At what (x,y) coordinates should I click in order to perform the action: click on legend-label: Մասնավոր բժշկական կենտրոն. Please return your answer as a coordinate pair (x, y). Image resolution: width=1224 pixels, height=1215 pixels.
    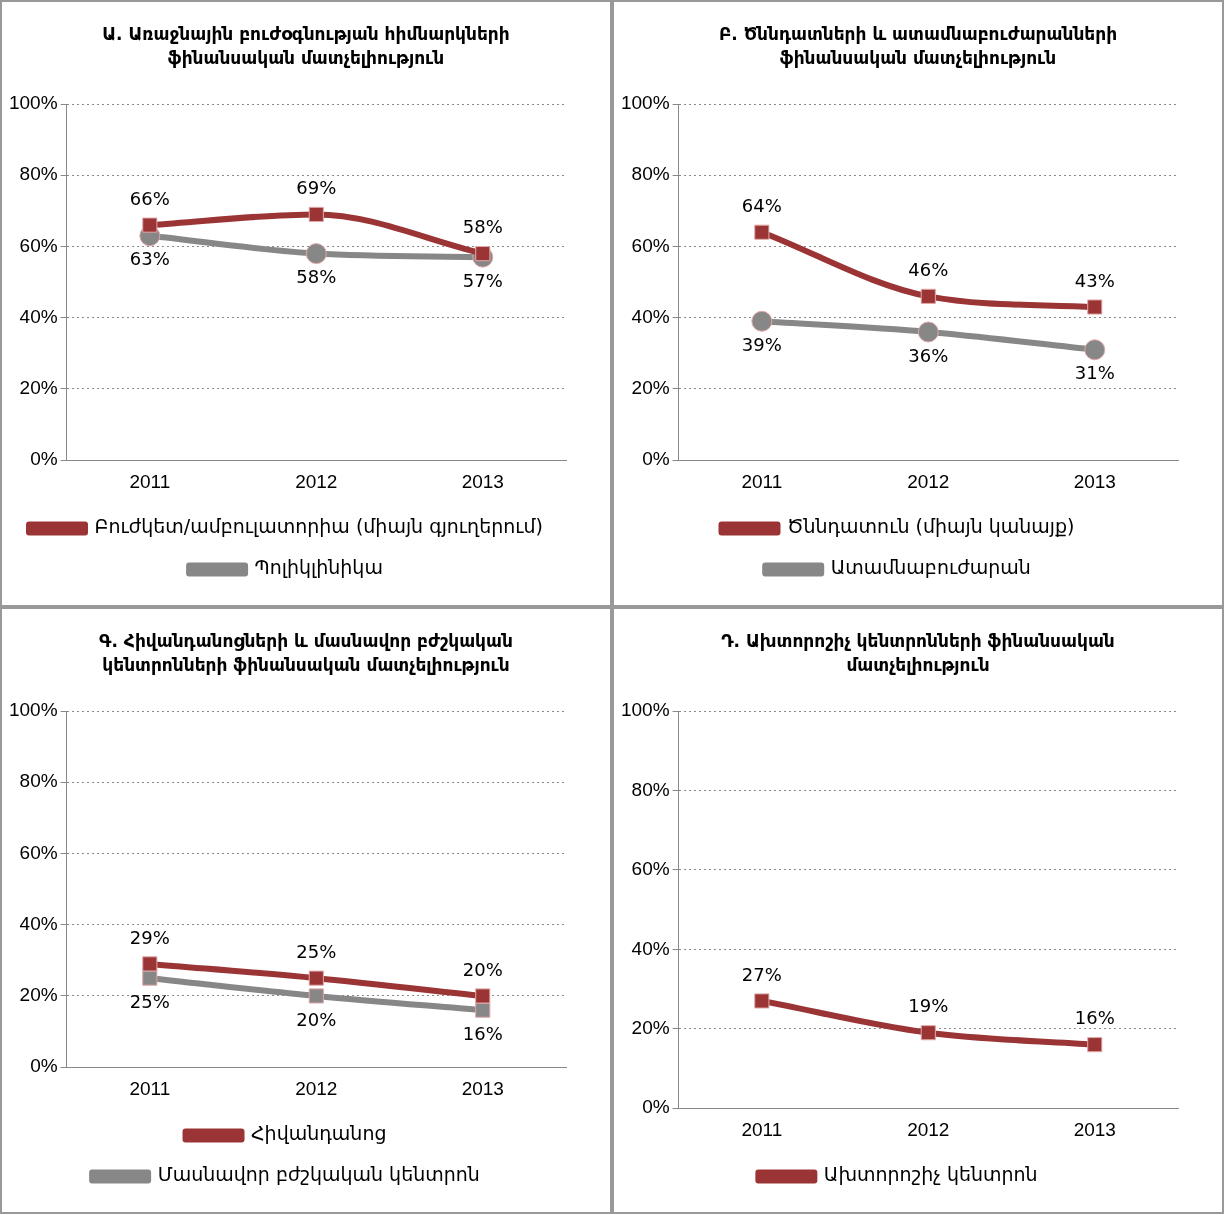
    Looking at the image, I should click on (318, 1174).